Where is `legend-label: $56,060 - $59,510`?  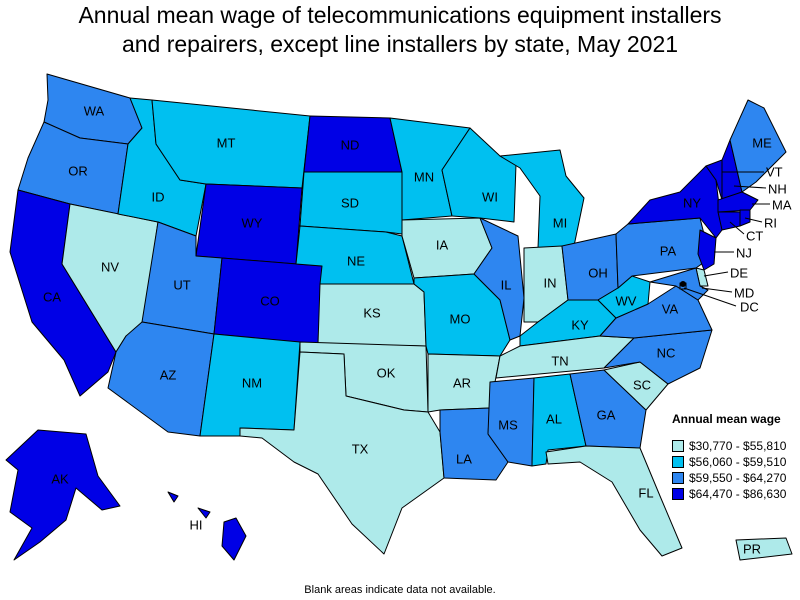 legend-label: $56,060 - $59,510 is located at coordinates (738, 462).